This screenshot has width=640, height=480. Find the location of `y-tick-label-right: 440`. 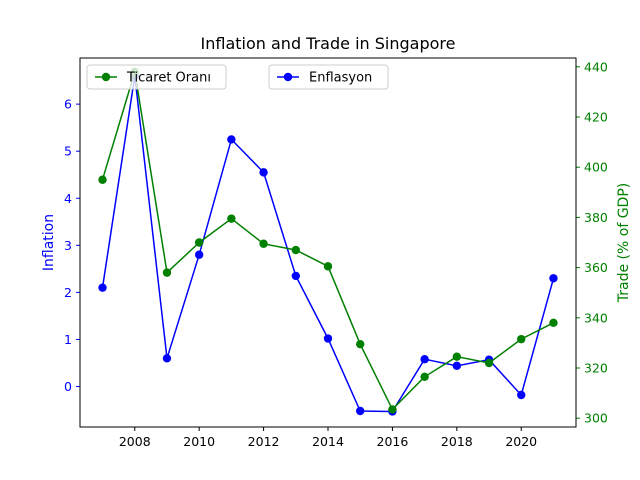

y-tick-label-right: 440 is located at coordinates (596, 66).